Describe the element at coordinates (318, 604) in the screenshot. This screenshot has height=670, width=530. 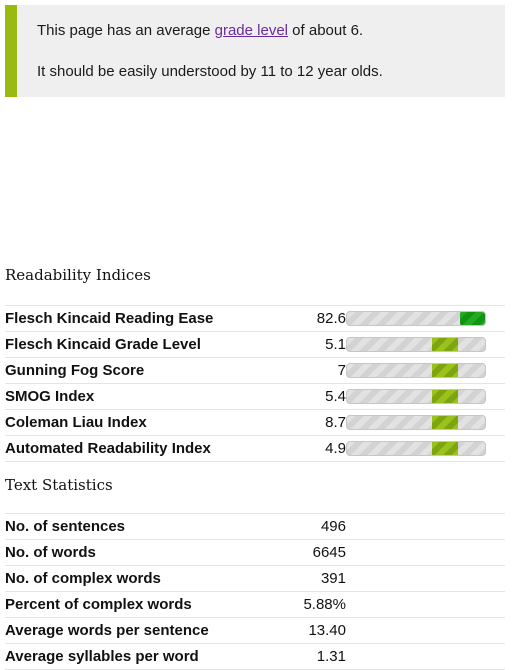
I see `row-value: 5.88%` at that location.